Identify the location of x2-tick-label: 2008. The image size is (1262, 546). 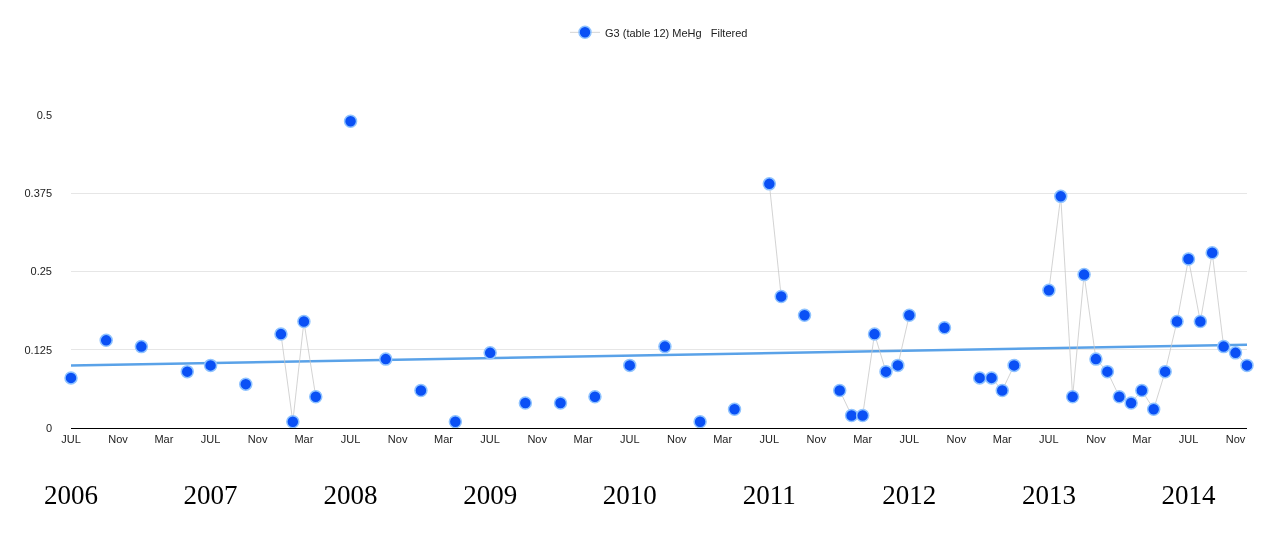
(350, 494).